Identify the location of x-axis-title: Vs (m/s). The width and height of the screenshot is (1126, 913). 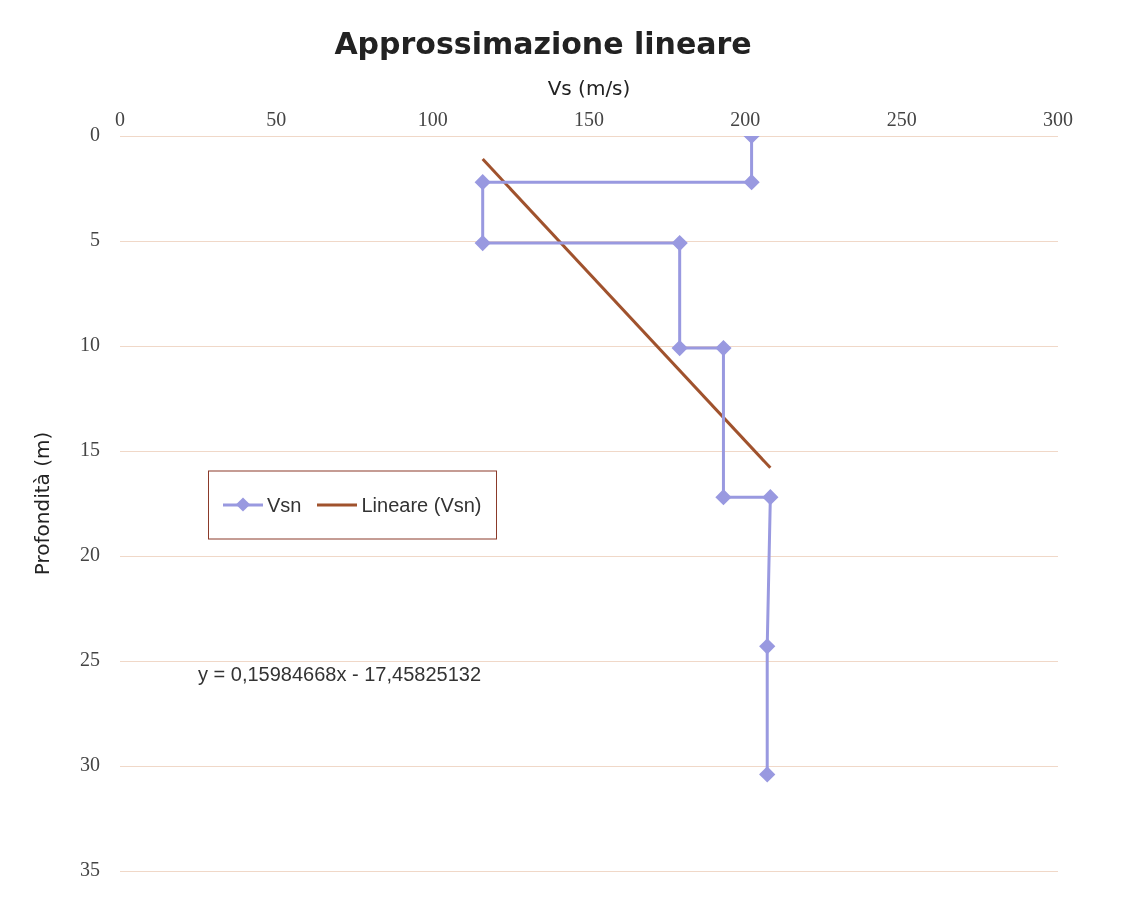
(589, 88).